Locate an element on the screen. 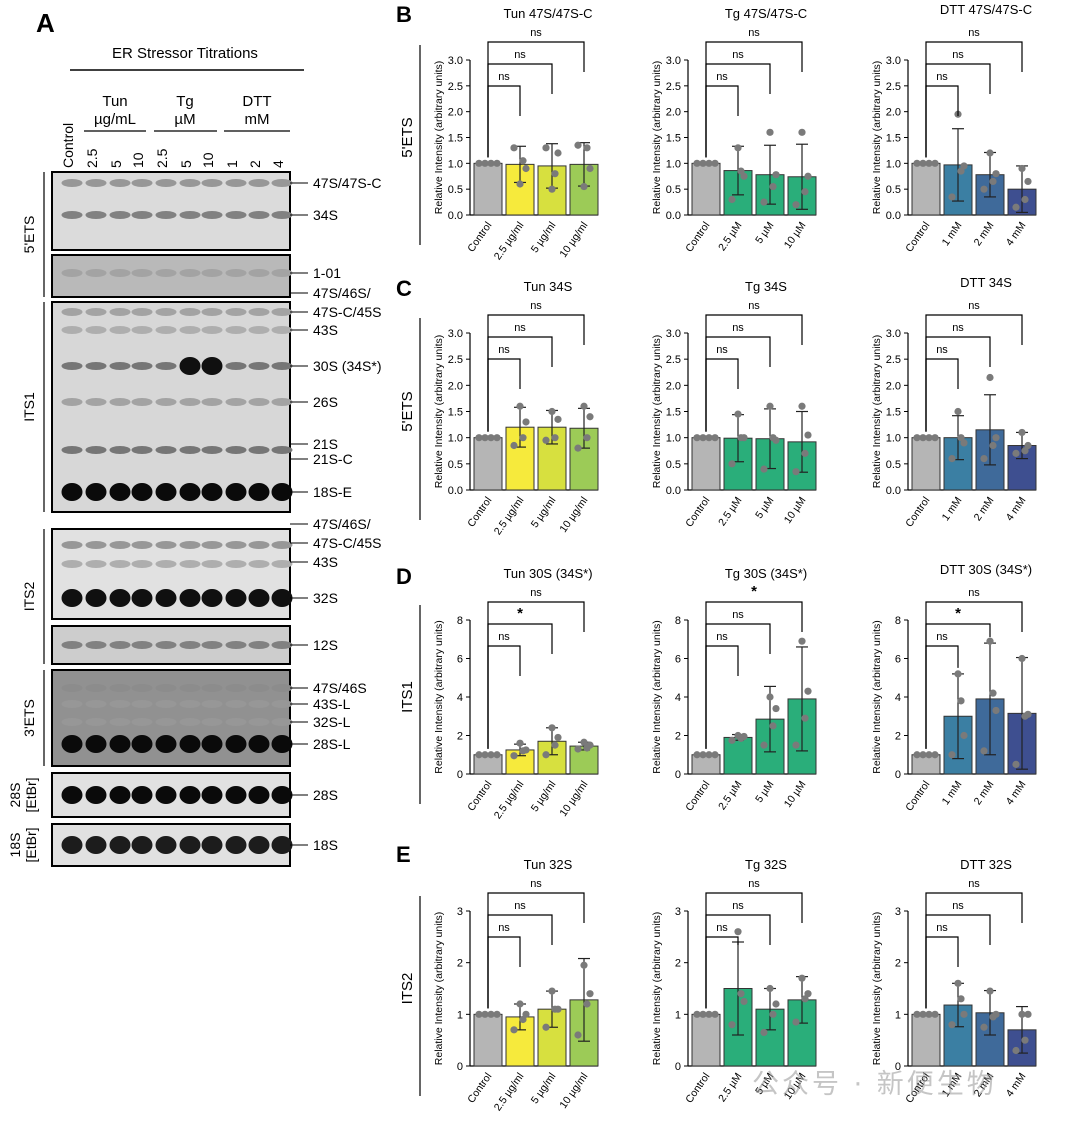 Image resolution: width=1080 pixels, height=1123 pixels. band-label: 18S is located at coordinates (325, 845).